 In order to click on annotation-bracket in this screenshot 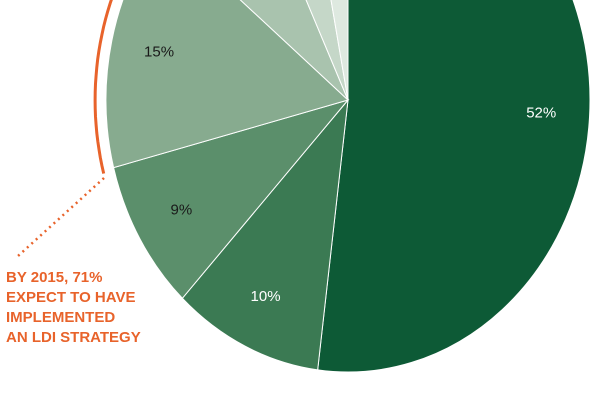, I will do `click(103, 87)`.